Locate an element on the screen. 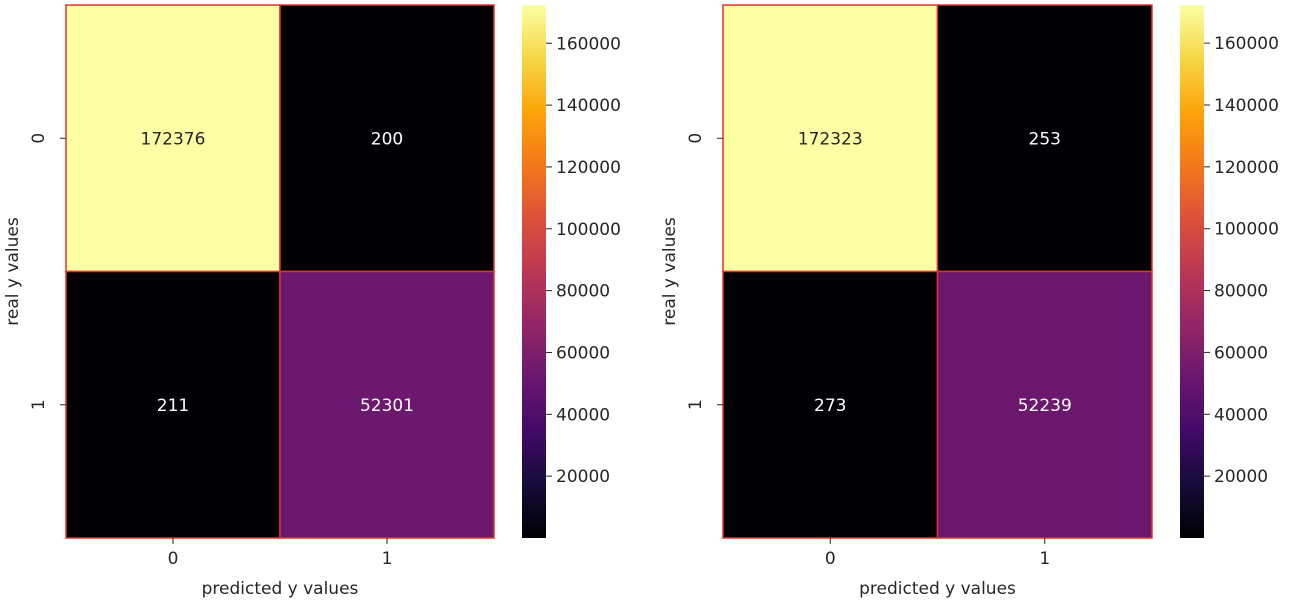  cell-annotation-r1-c1: 52239 is located at coordinates (1045, 406).